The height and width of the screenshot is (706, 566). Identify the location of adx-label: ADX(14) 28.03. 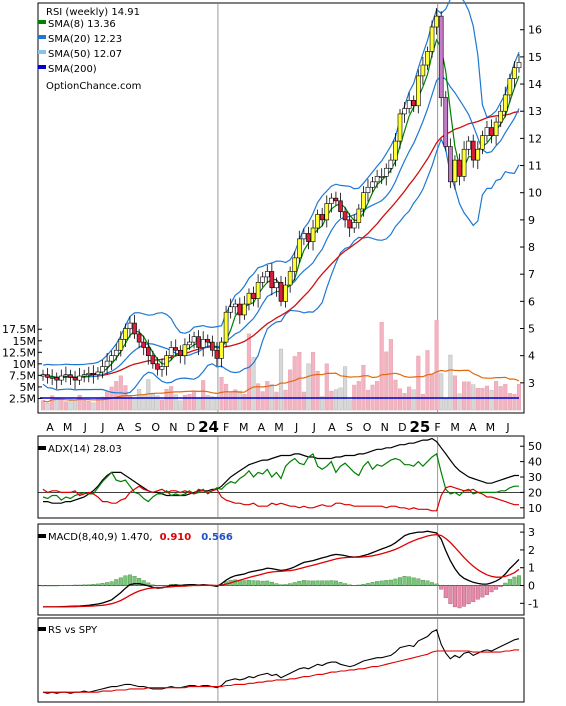
(85, 449).